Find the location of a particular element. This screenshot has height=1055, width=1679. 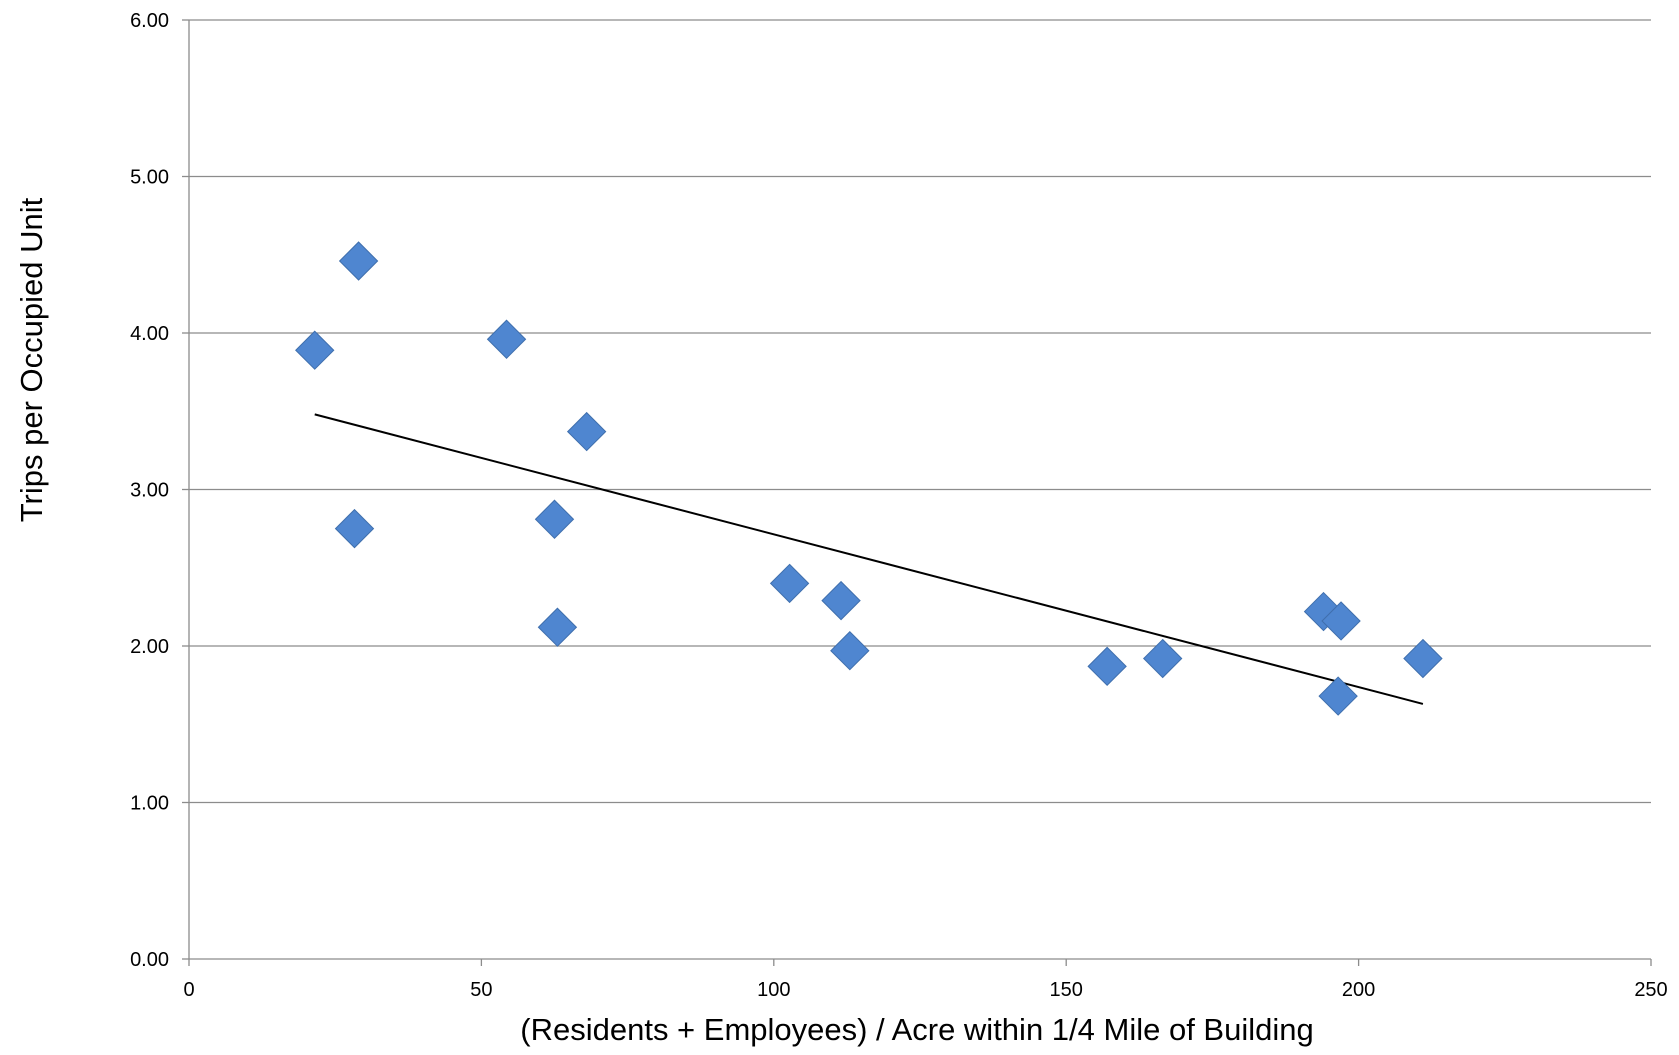

y-tick-label: 6.00 is located at coordinates (149, 21).